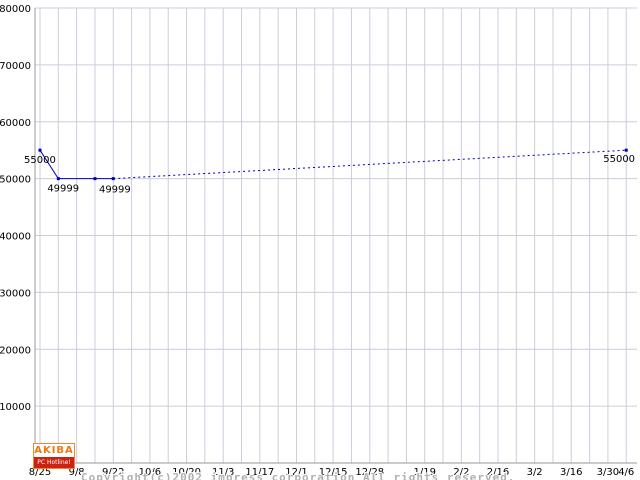 Image resolution: width=640 pixels, height=480 pixels. Describe the element at coordinates (461, 472) in the screenshot. I see `x-tick-label: 2/2` at that location.